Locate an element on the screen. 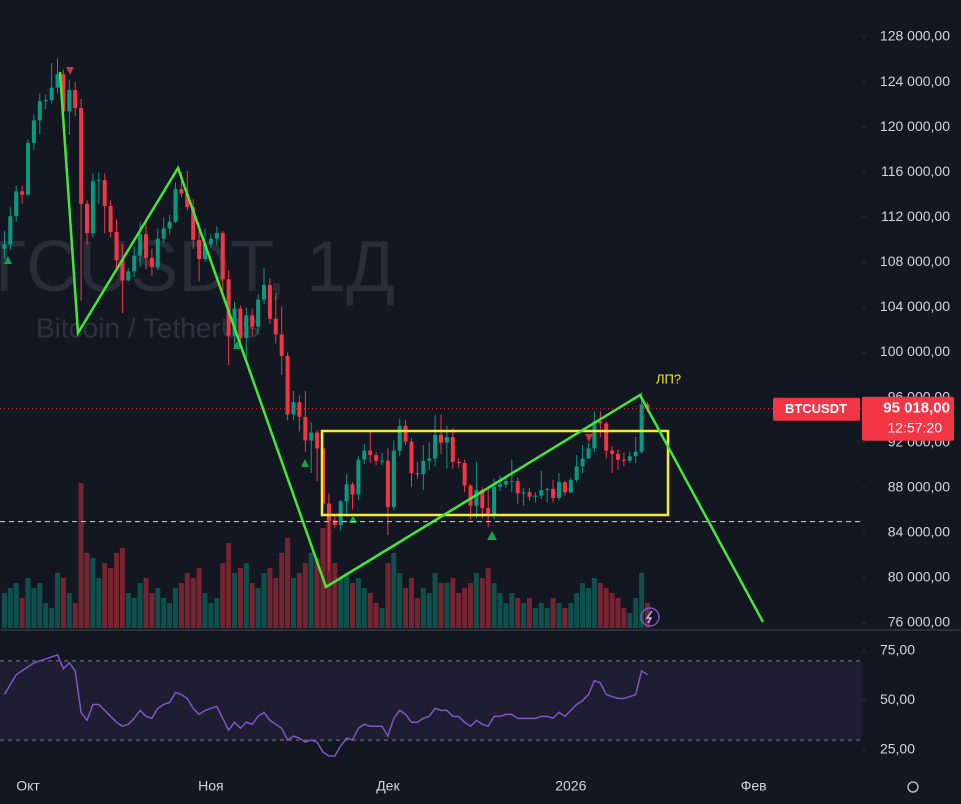 Image resolution: width=961 pixels, height=804 pixels. rsi-line is located at coordinates (325, 705).